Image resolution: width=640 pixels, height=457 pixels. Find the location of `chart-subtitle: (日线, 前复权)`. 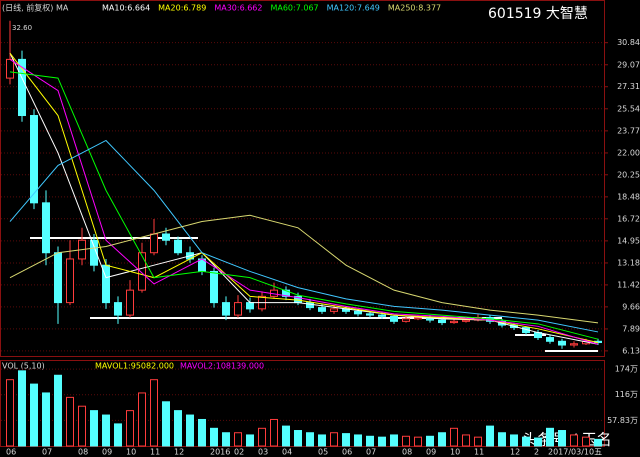

chart-subtitle: (日线, 前复权) is located at coordinates (27, 8).